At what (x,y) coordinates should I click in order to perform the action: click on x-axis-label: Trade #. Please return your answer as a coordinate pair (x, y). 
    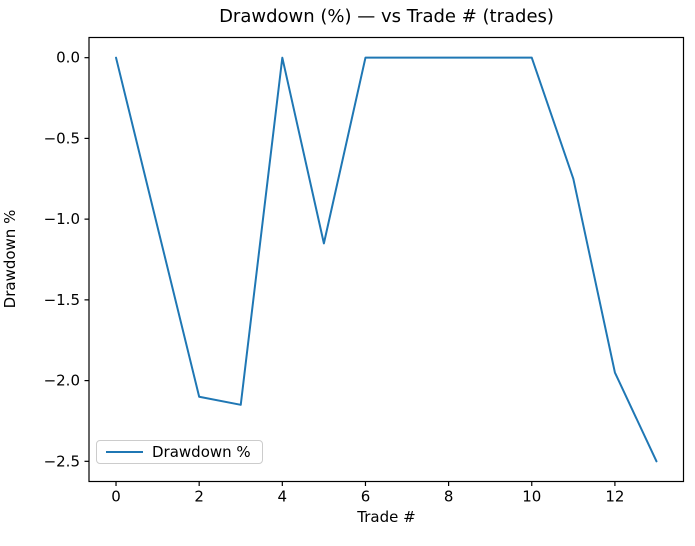
    Looking at the image, I should click on (386, 517).